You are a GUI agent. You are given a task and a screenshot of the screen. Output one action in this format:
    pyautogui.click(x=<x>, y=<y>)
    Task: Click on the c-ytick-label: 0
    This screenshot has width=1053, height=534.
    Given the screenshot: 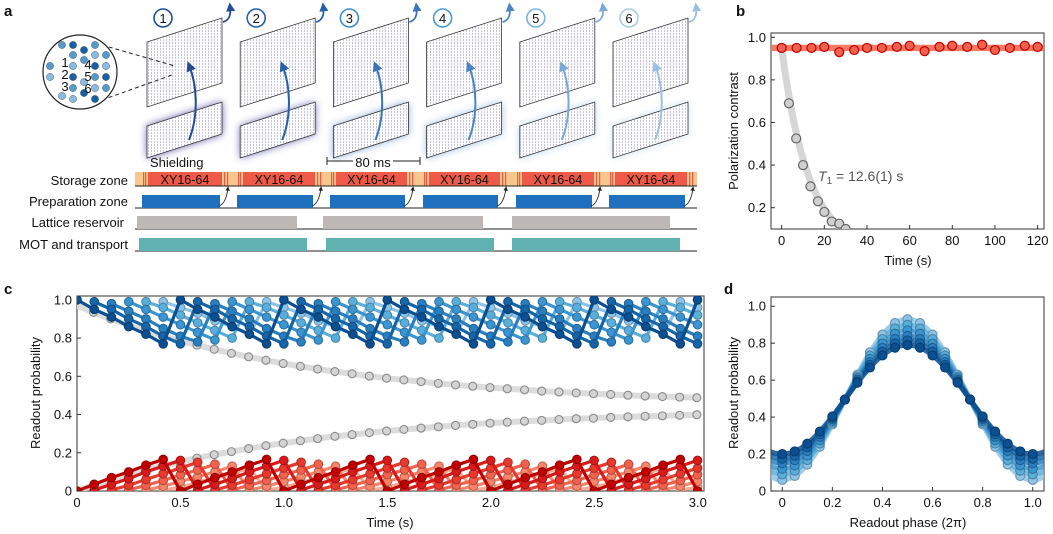 What is the action you would take?
    pyautogui.click(x=68, y=491)
    